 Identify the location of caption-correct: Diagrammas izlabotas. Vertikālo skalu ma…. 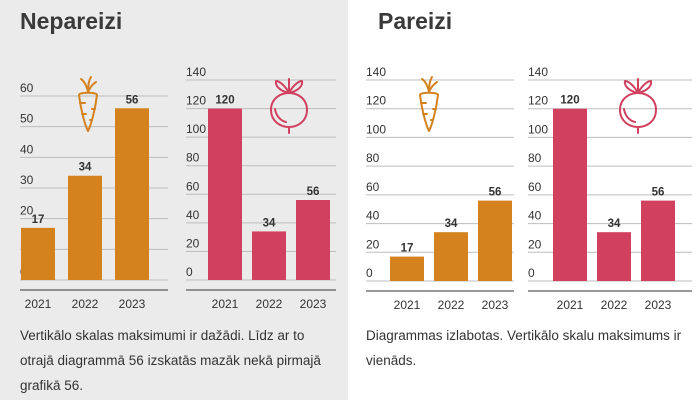
(524, 348).